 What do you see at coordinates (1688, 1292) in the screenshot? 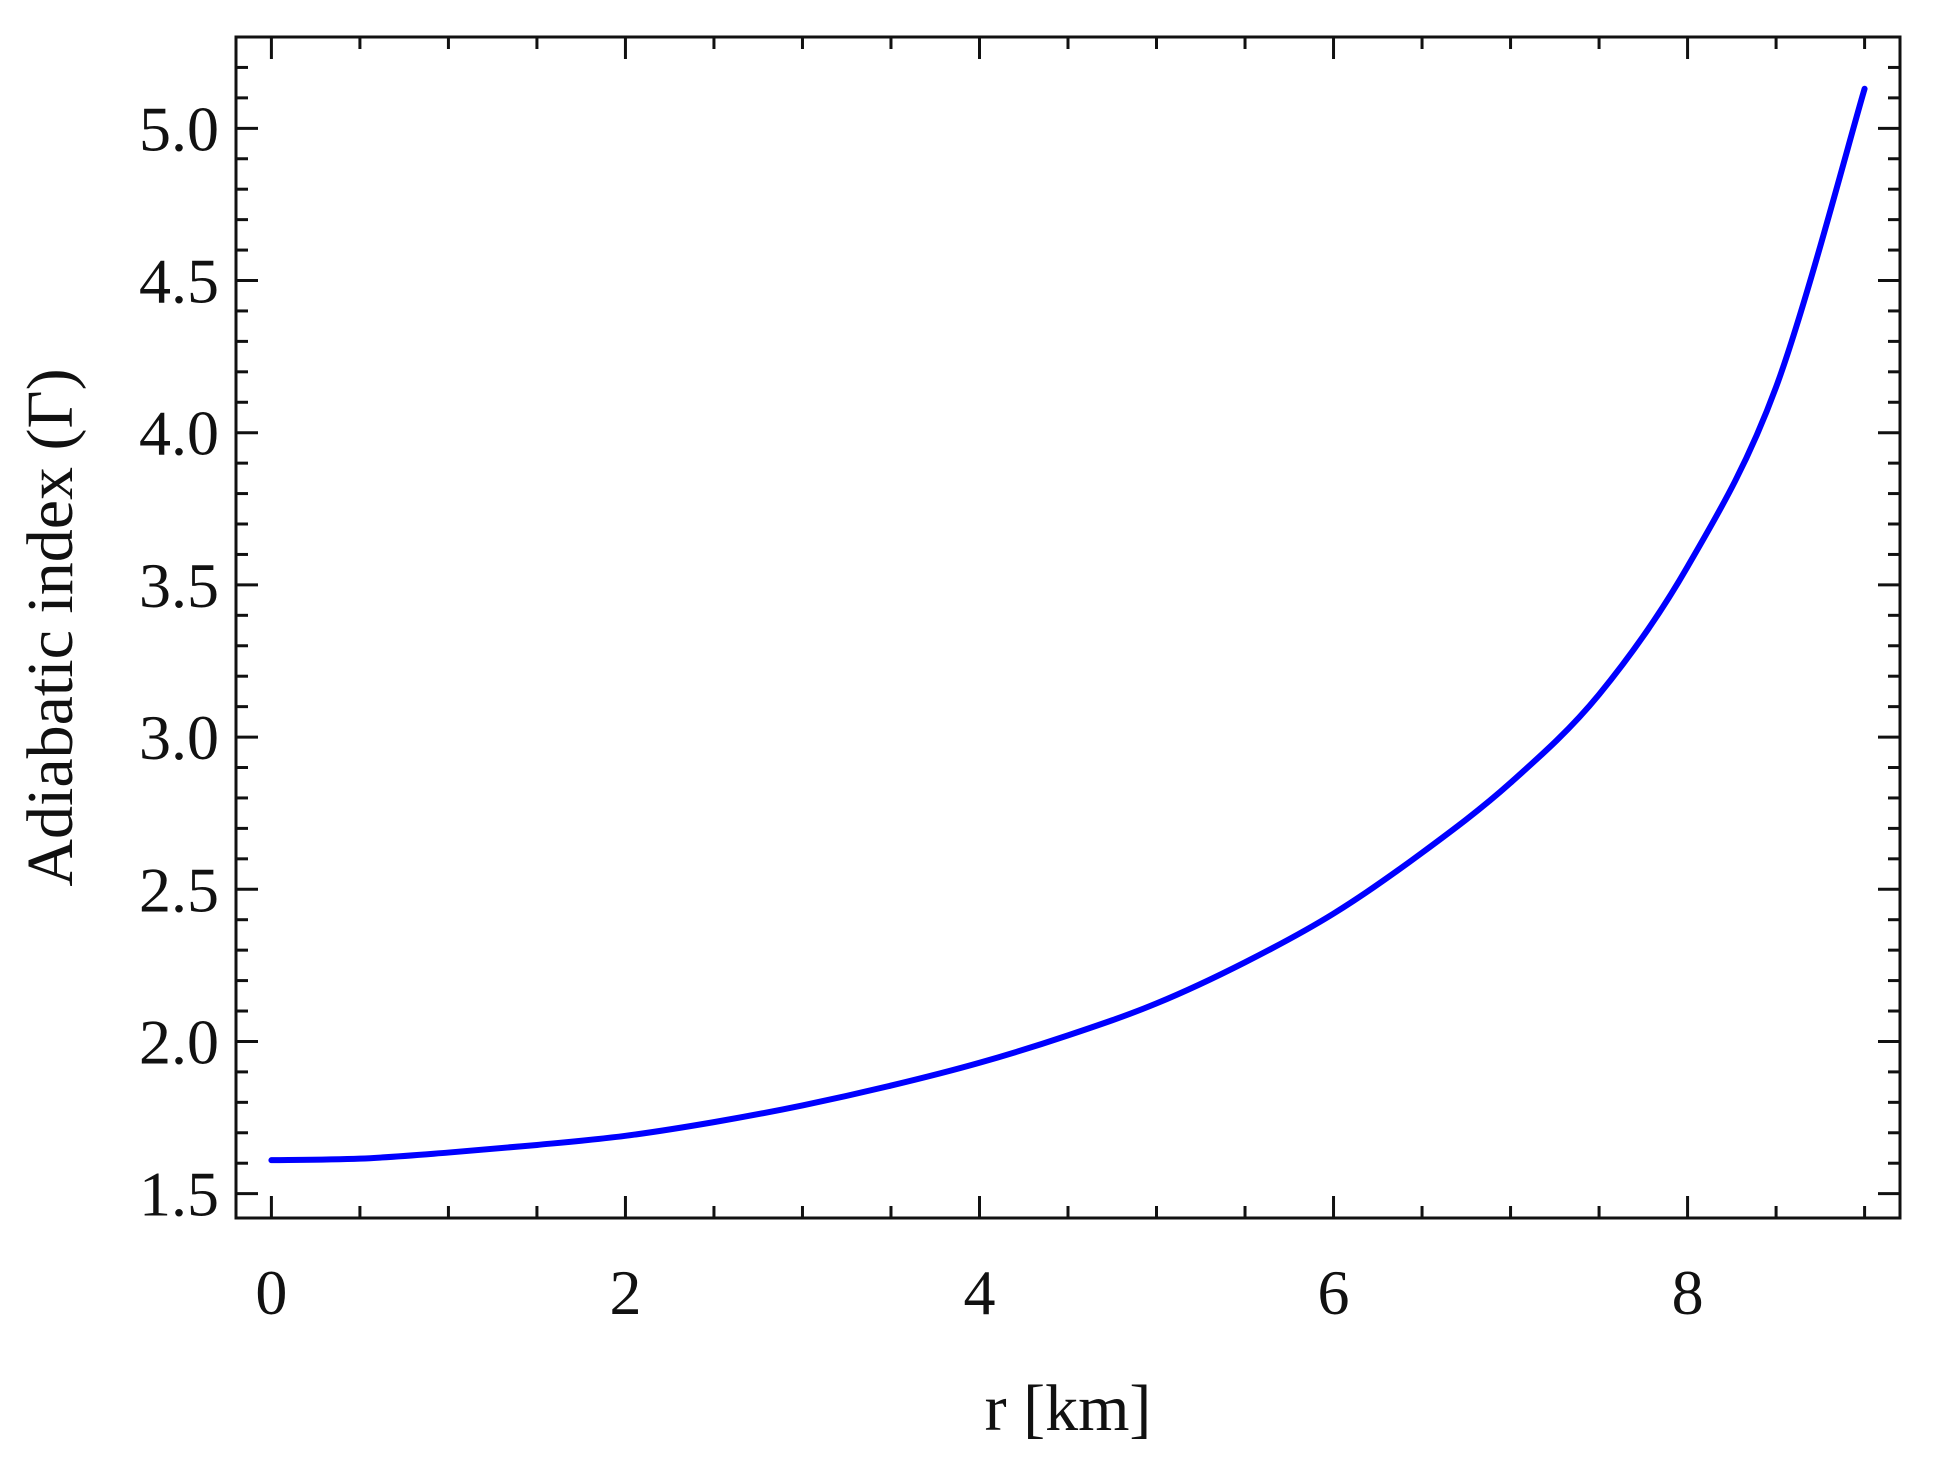
I see `x-tick-label: 8` at bounding box center [1688, 1292].